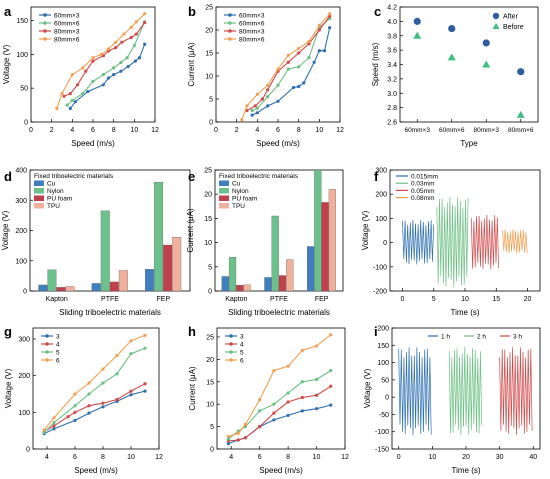 The height and width of the screenshot is (479, 550). What do you see at coordinates (231, 457) in the screenshot?
I see `x-tick-label: 4` at bounding box center [231, 457].